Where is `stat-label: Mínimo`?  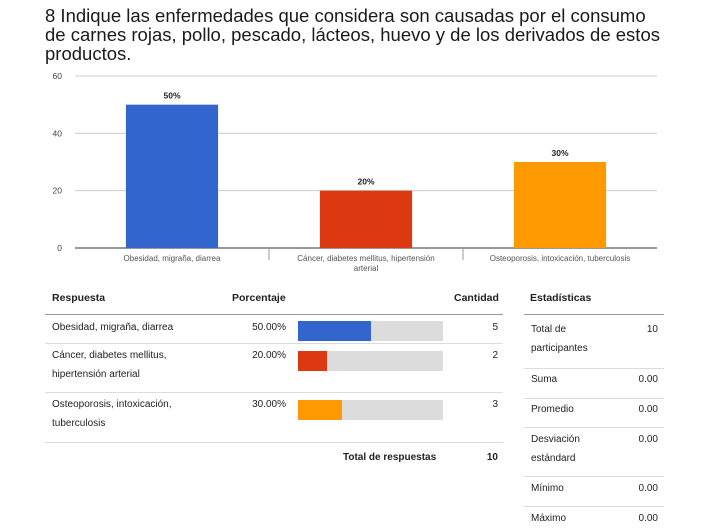 stat-label: Mínimo is located at coordinates (547, 488).